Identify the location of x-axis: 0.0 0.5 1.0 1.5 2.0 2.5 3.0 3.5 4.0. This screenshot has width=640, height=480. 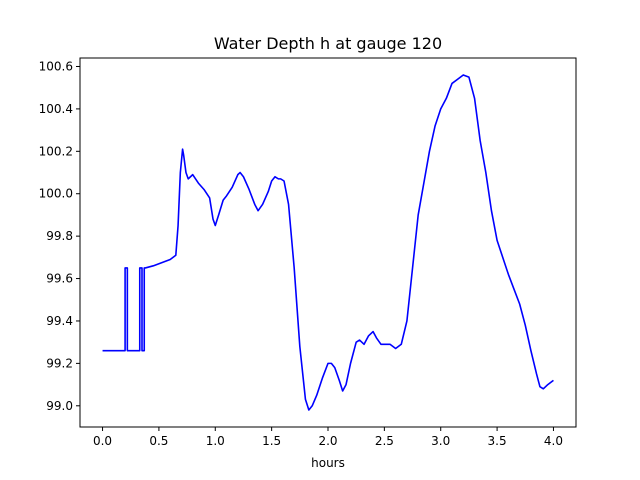
(328, 437).